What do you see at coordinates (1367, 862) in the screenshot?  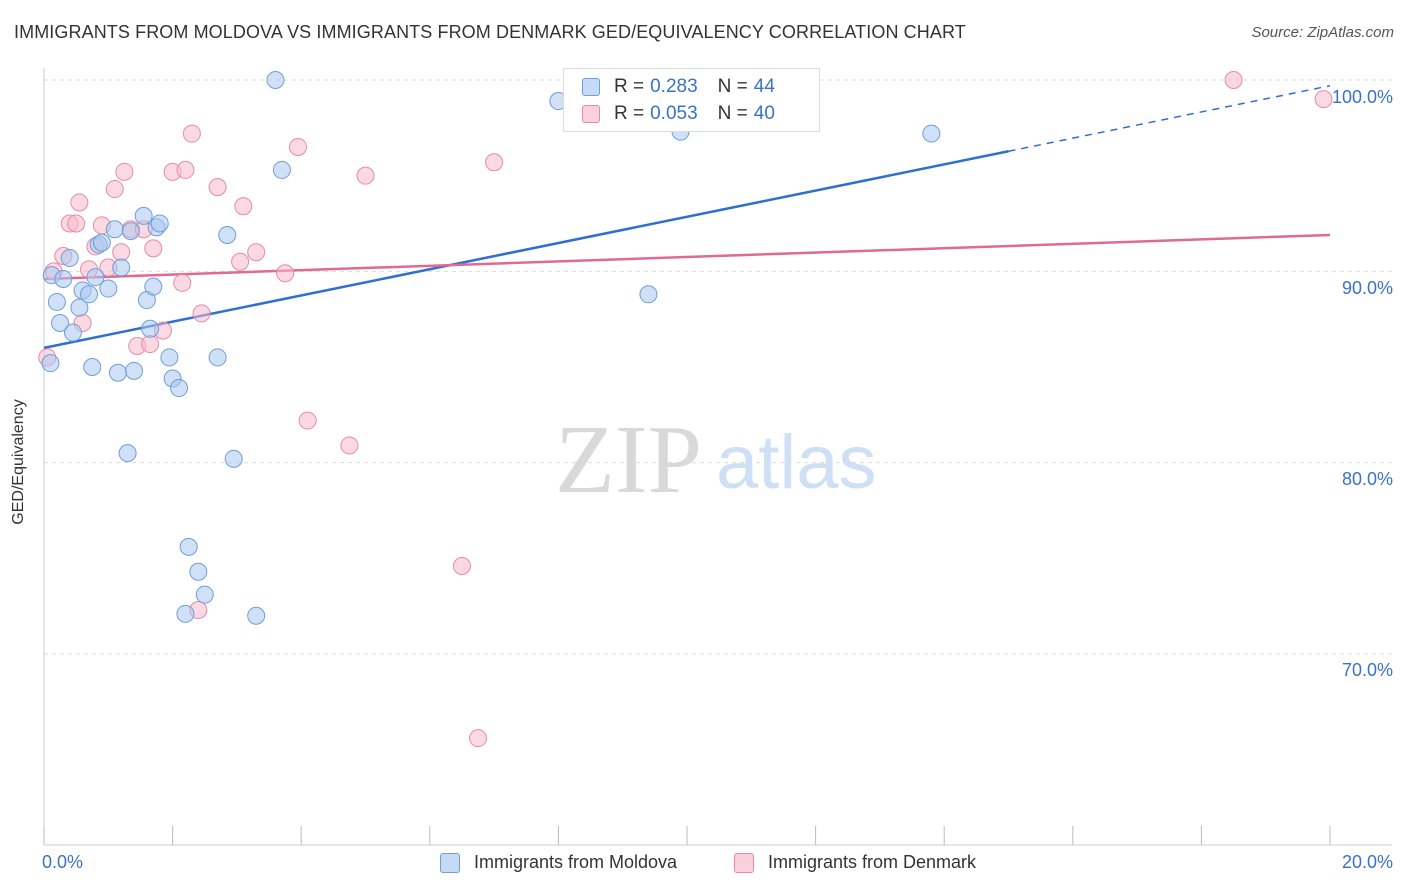 I see `x-tick-label-max: 20.0%` at bounding box center [1367, 862].